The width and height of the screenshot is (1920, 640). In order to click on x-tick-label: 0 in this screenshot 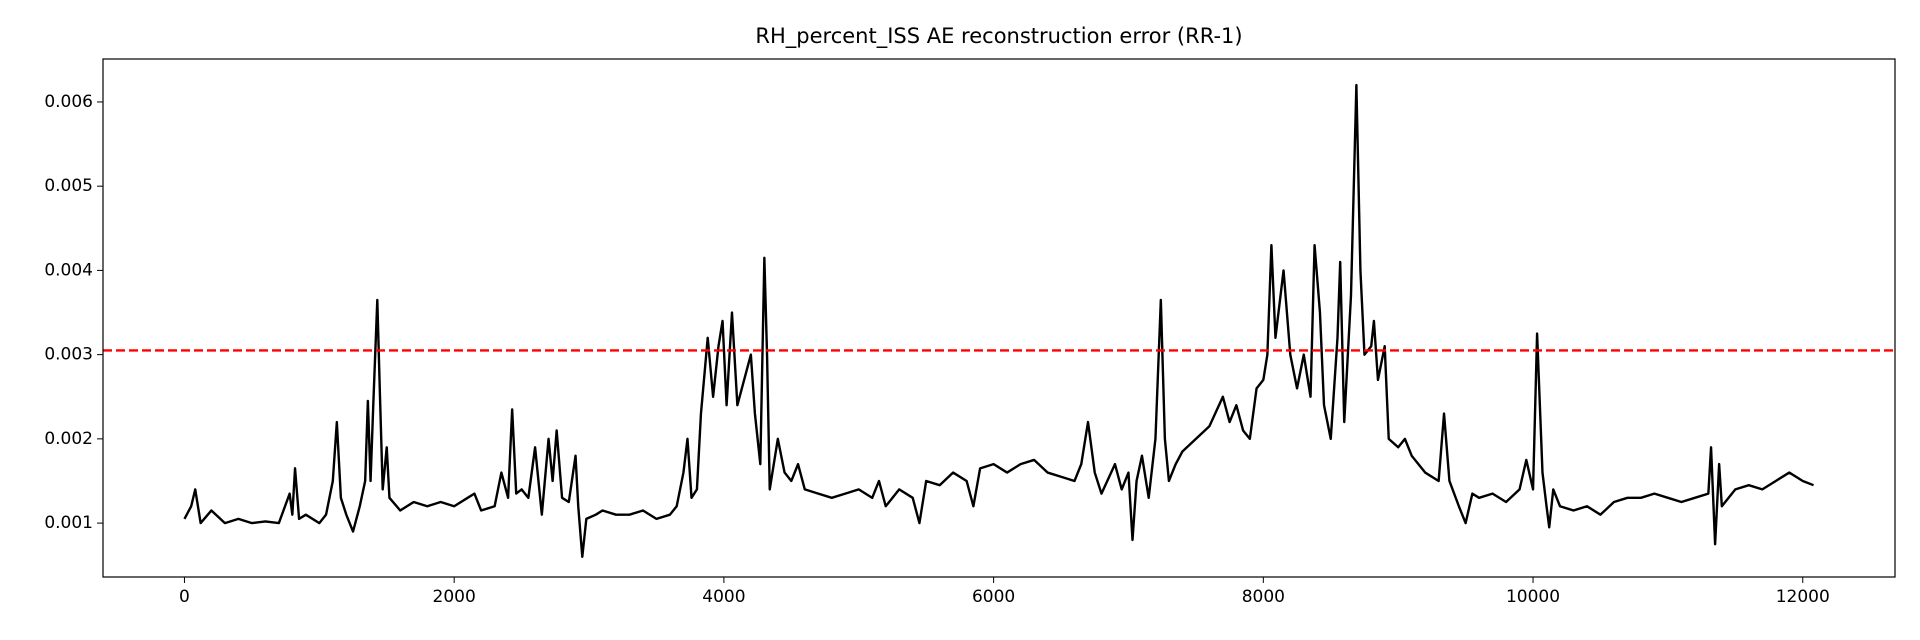, I will do `click(184, 597)`.